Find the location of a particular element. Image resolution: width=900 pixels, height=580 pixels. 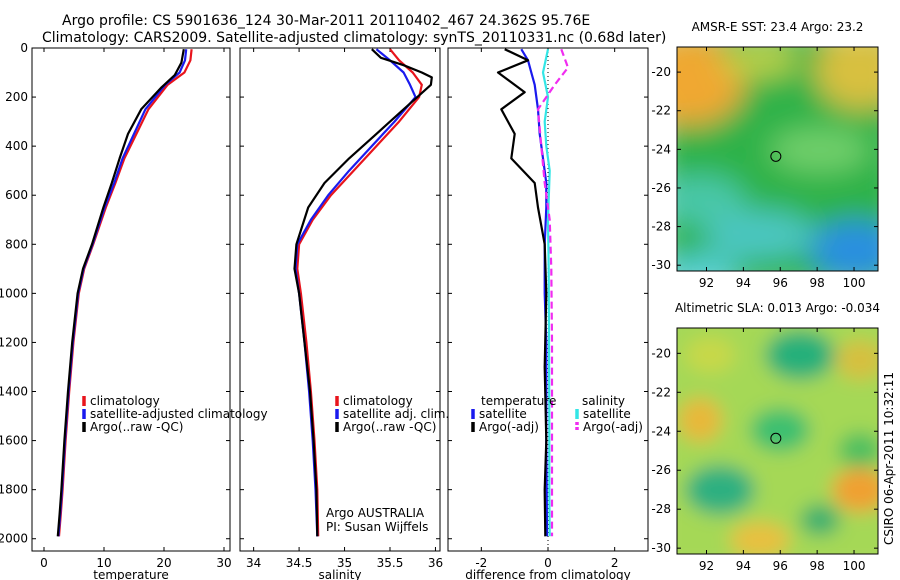

salinity-legend-label: climatology is located at coordinates (378, 401).